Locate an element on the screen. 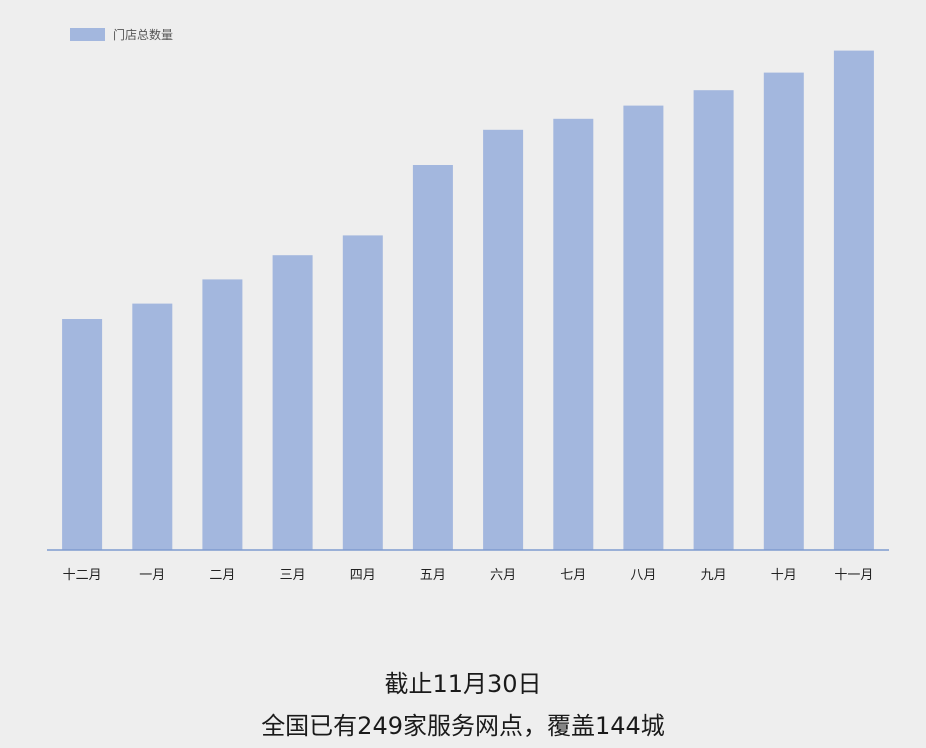 This screenshot has width=926, height=748. caption-date: 截止11月30日 is located at coordinates (463, 684).